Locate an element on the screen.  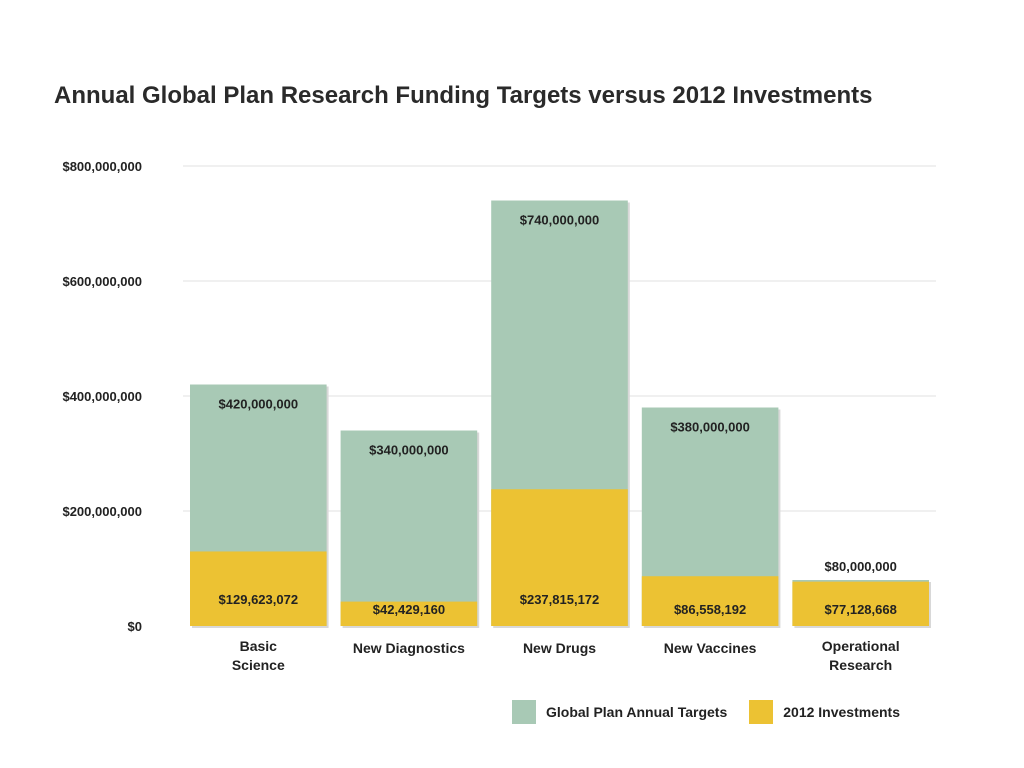
x-tick-label: Research is located at coordinates (860, 665).